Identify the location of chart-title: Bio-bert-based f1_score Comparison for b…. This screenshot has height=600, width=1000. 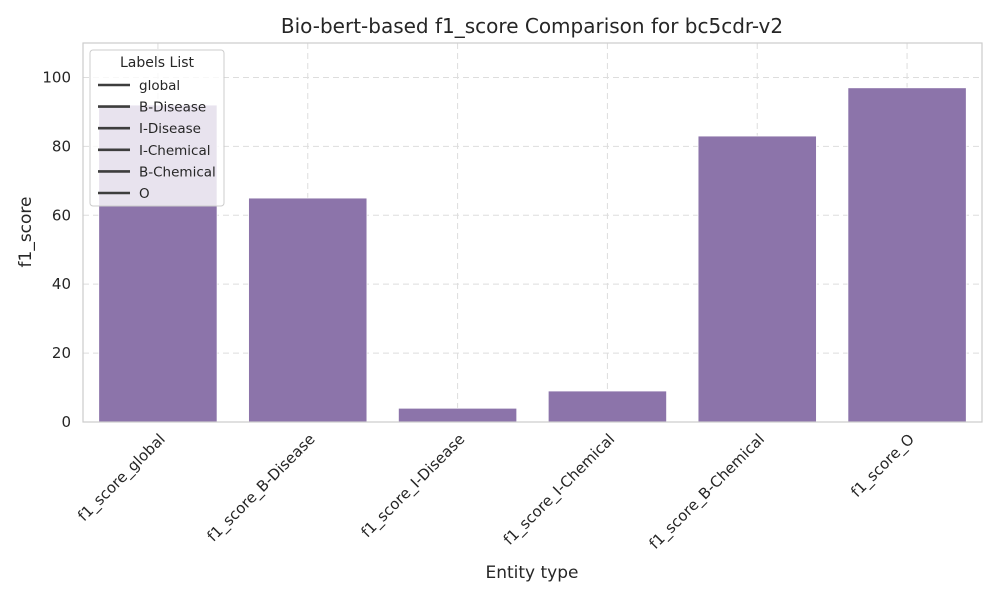
(532, 26).